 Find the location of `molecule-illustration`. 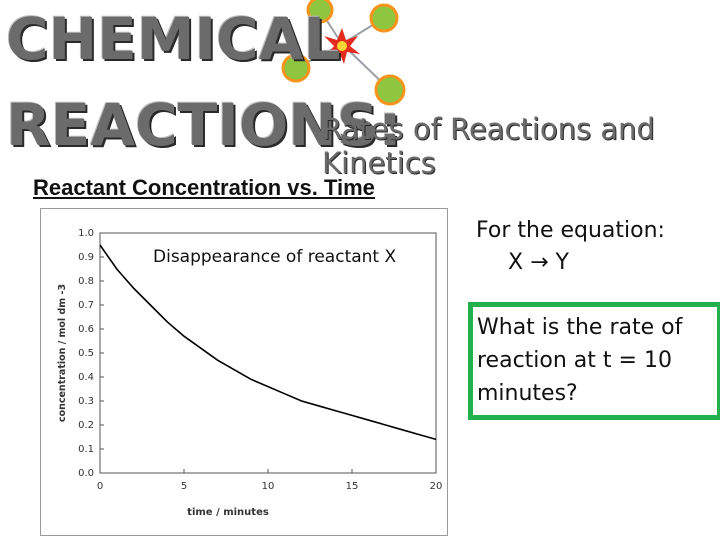

molecule-illustration is located at coordinates (343, 53).